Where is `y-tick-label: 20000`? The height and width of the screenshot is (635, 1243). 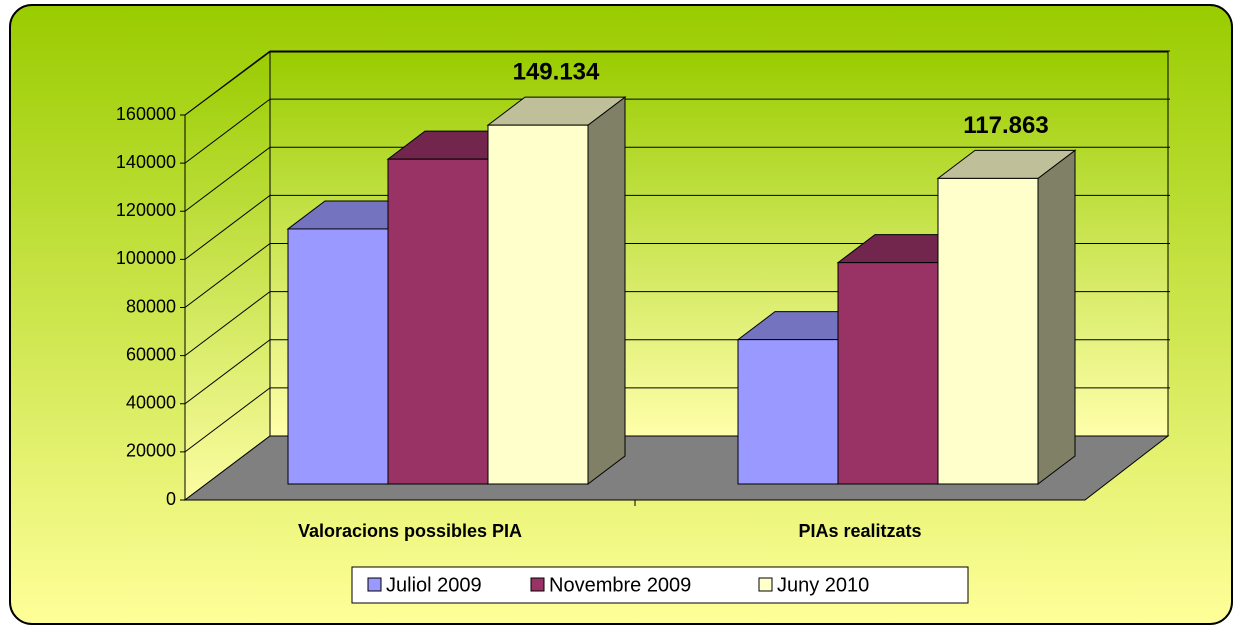 y-tick-label: 20000 is located at coordinates (151, 451).